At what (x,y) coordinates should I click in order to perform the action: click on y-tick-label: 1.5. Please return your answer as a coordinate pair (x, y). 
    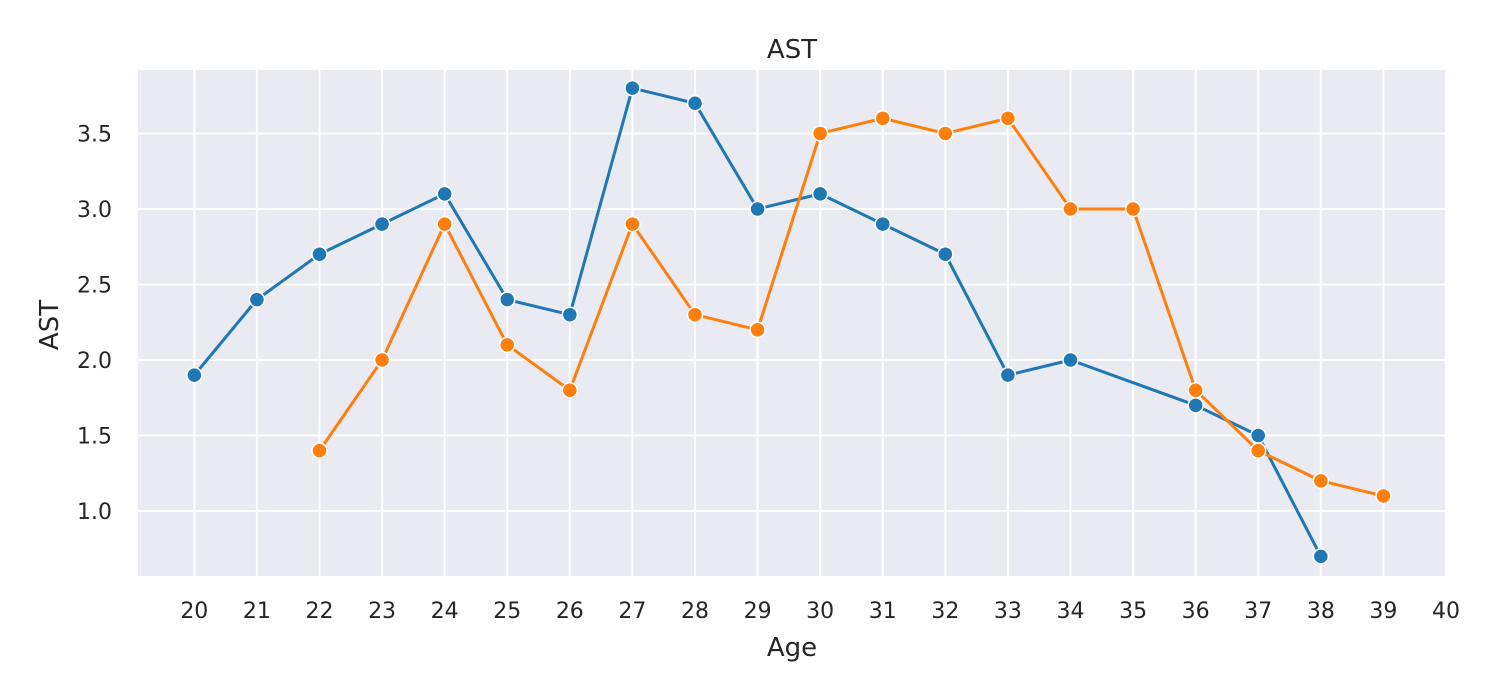
    Looking at the image, I should click on (94, 437).